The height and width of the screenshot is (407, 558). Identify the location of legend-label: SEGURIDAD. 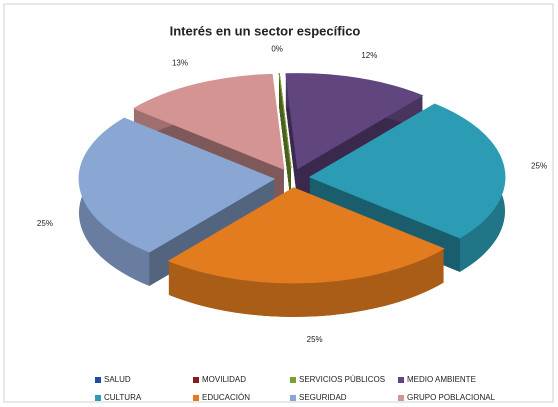
(323, 397).